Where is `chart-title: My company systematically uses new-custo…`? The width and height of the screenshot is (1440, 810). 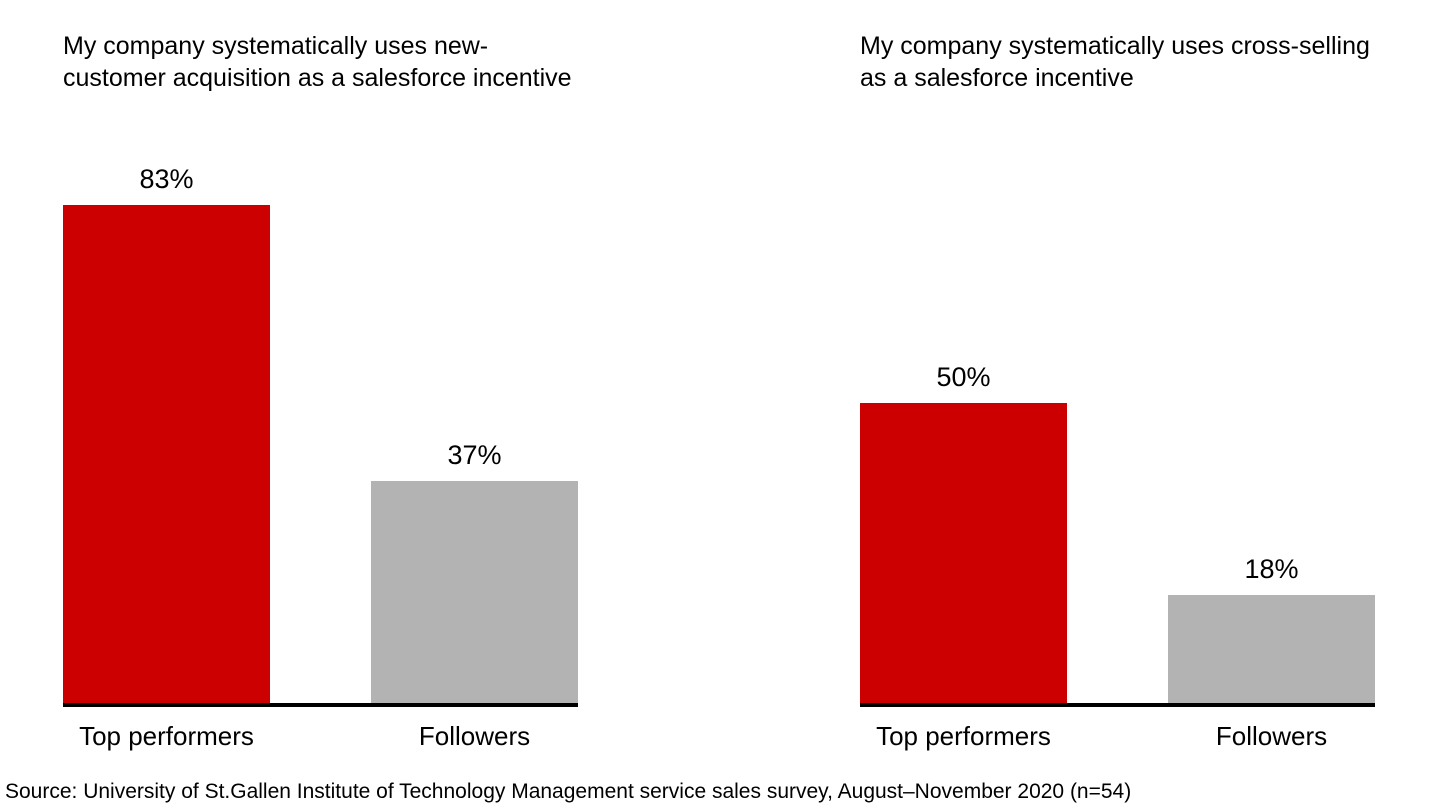 chart-title: My company systematically uses new-custo… is located at coordinates (317, 62).